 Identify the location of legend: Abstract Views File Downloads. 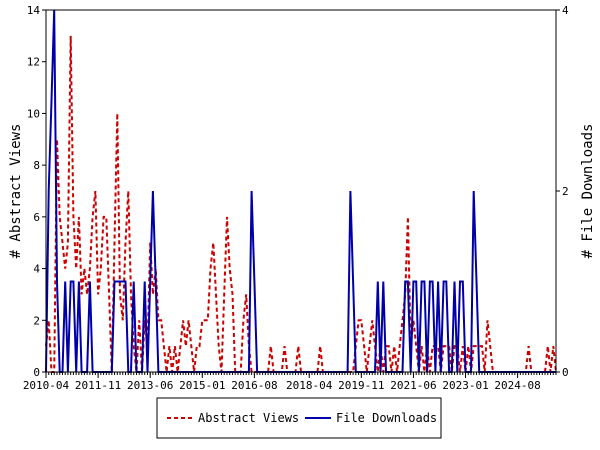
(299, 418).